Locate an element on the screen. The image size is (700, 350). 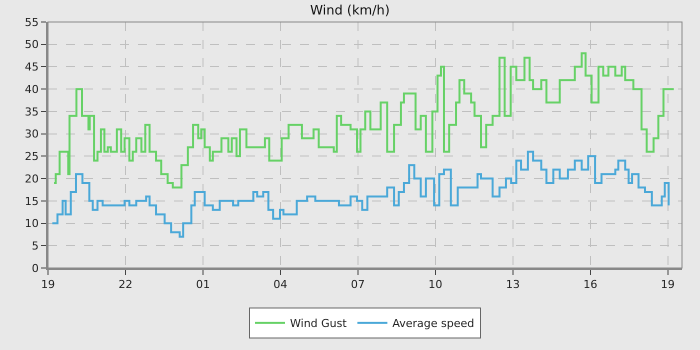
y-tick-label: 10 is located at coordinates (31, 223).